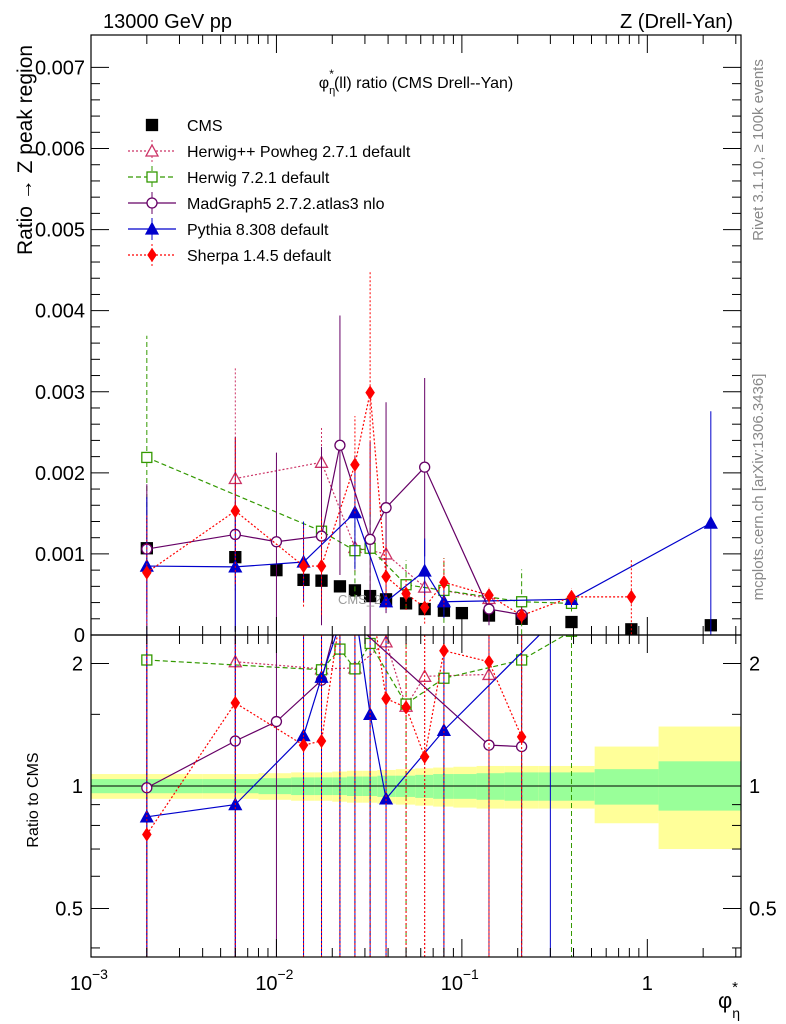 The image size is (786, 1024). What do you see at coordinates (100, 974) in the screenshot?
I see `x-tick-exponent-0: −3` at bounding box center [100, 974].